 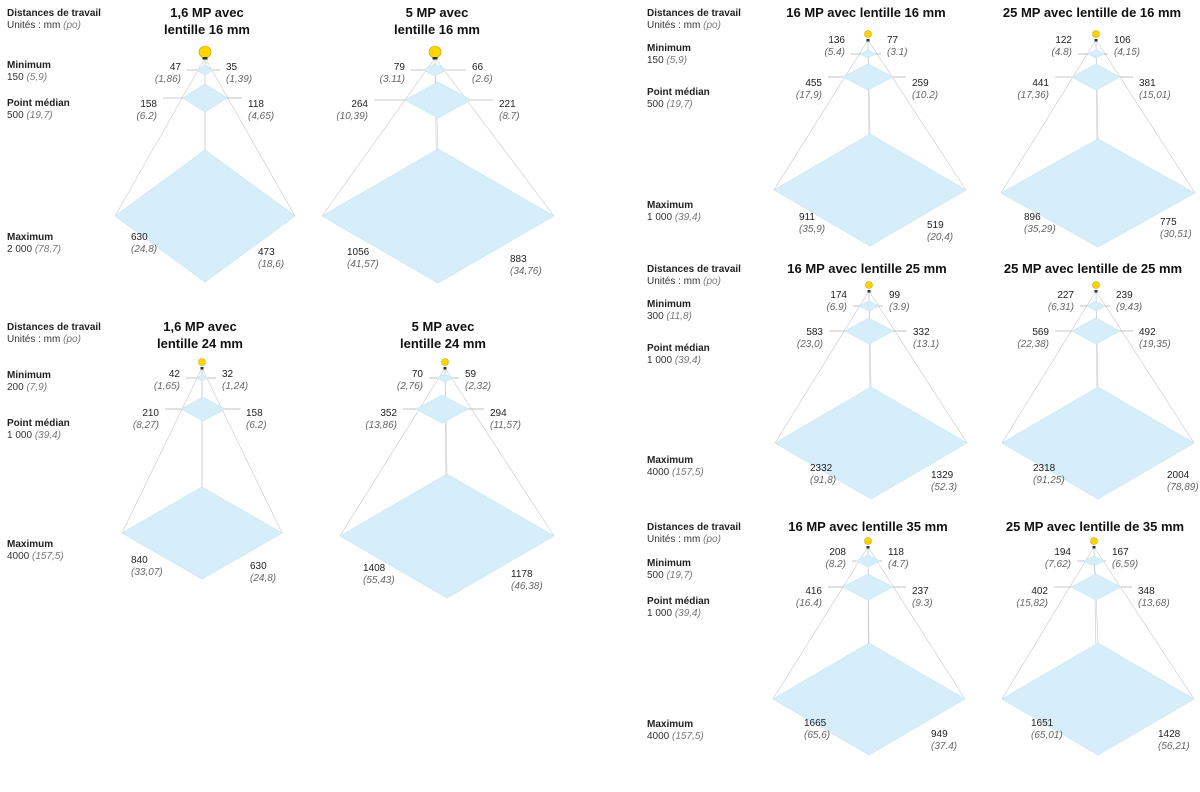 What do you see at coordinates (1147, 332) in the screenshot?
I see `median-right-dimension-mm: 492` at bounding box center [1147, 332].